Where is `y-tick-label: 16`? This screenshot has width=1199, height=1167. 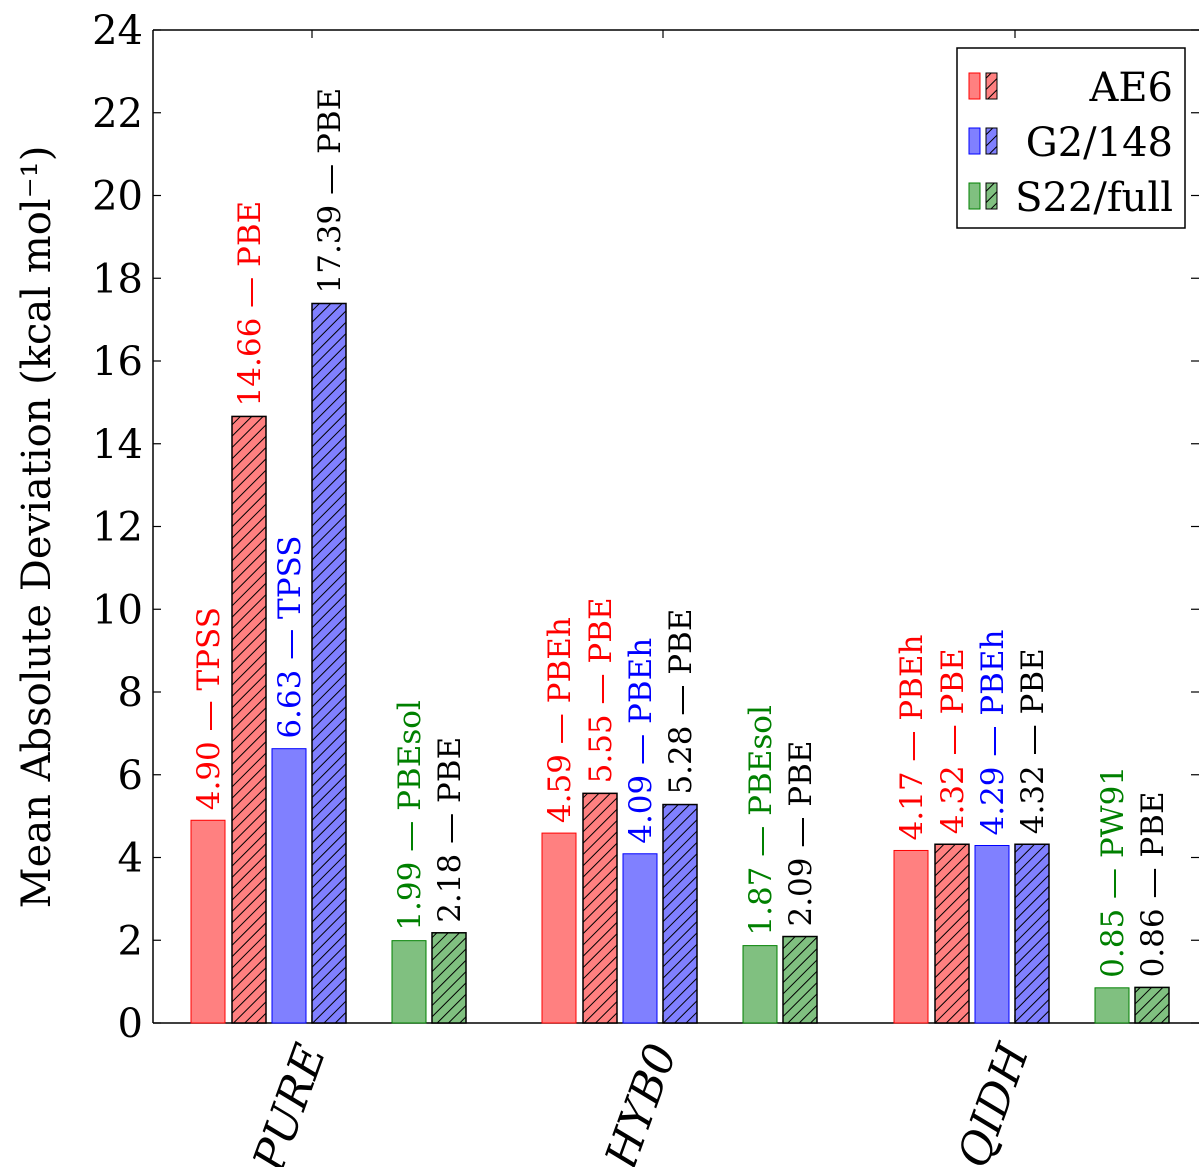 y-tick-label: 16 is located at coordinates (117, 362).